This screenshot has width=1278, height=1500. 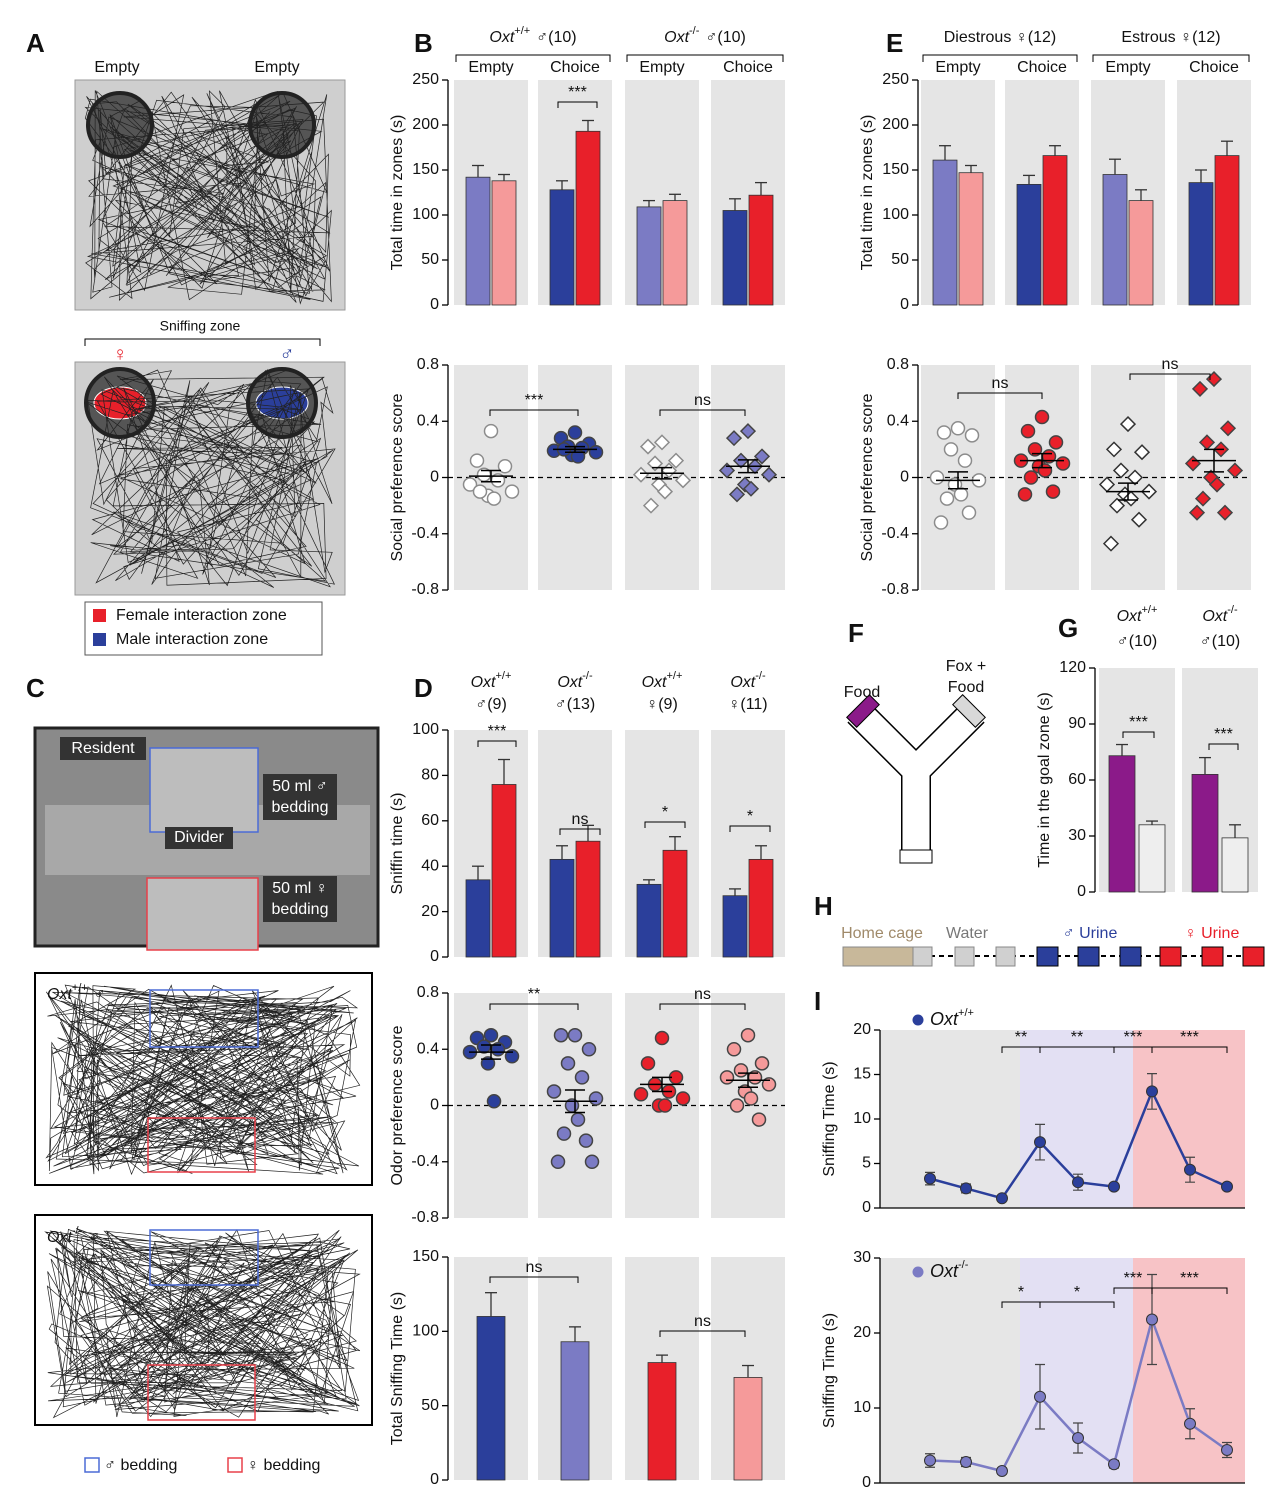 What do you see at coordinates (1127, 67) in the screenshot?
I see `x-tick-label: Empty` at bounding box center [1127, 67].